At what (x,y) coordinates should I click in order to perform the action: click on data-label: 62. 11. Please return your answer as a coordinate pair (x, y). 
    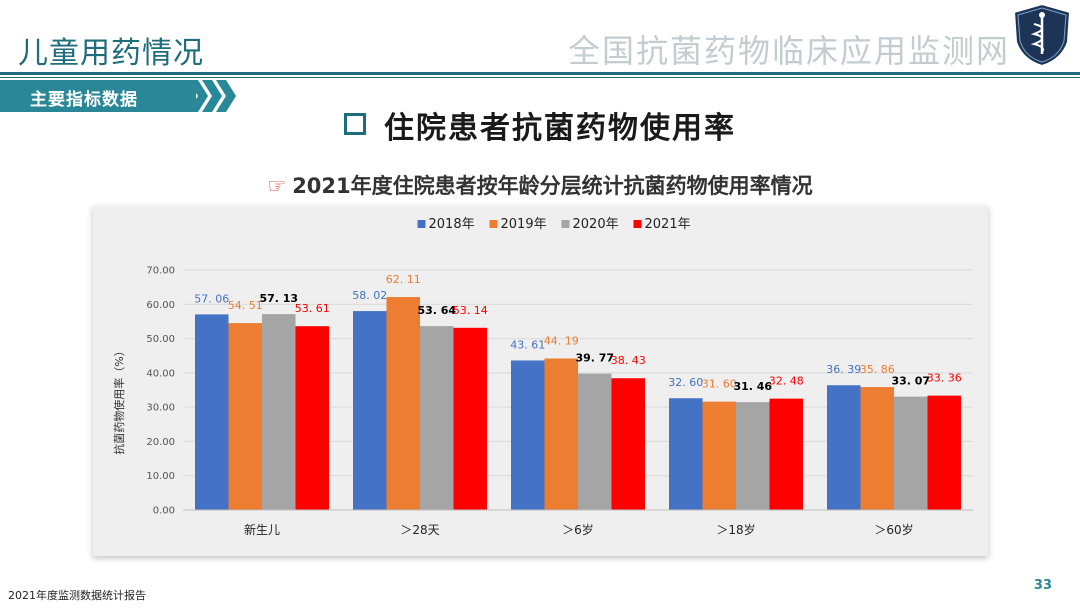
    Looking at the image, I should click on (403, 279).